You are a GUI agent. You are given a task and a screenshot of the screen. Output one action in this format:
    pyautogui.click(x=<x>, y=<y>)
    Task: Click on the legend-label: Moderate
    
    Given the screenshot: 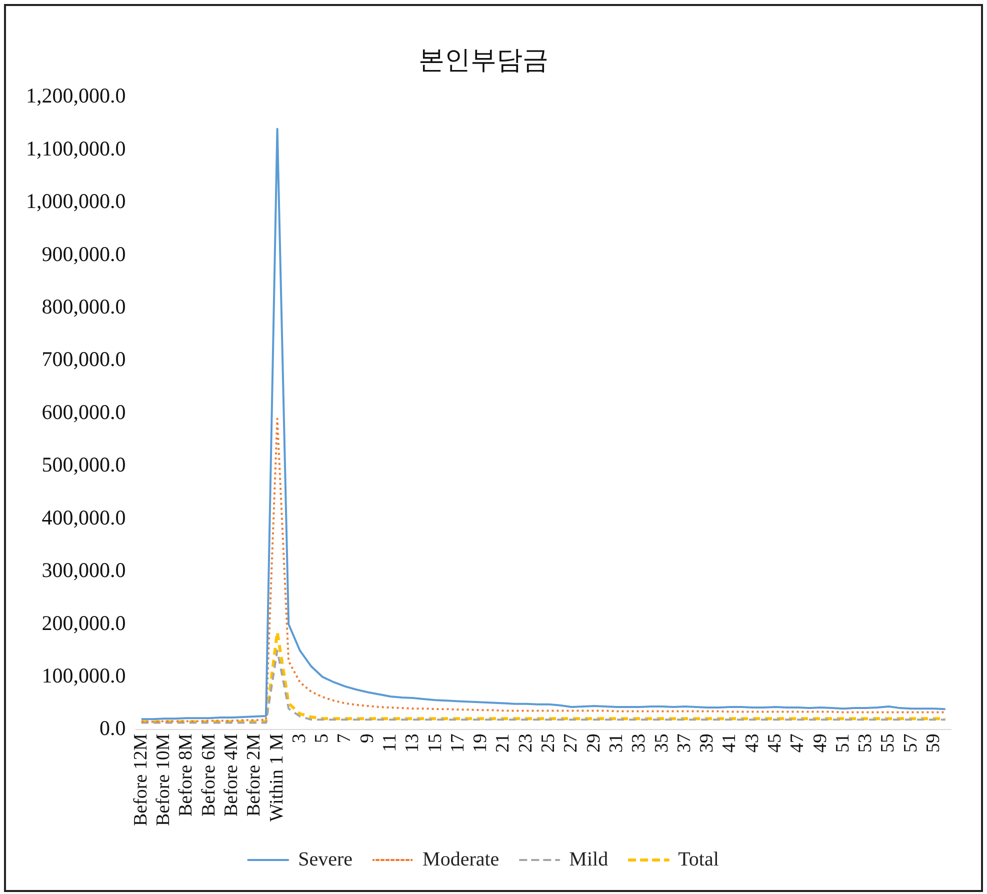 What is the action you would take?
    pyautogui.click(x=461, y=859)
    